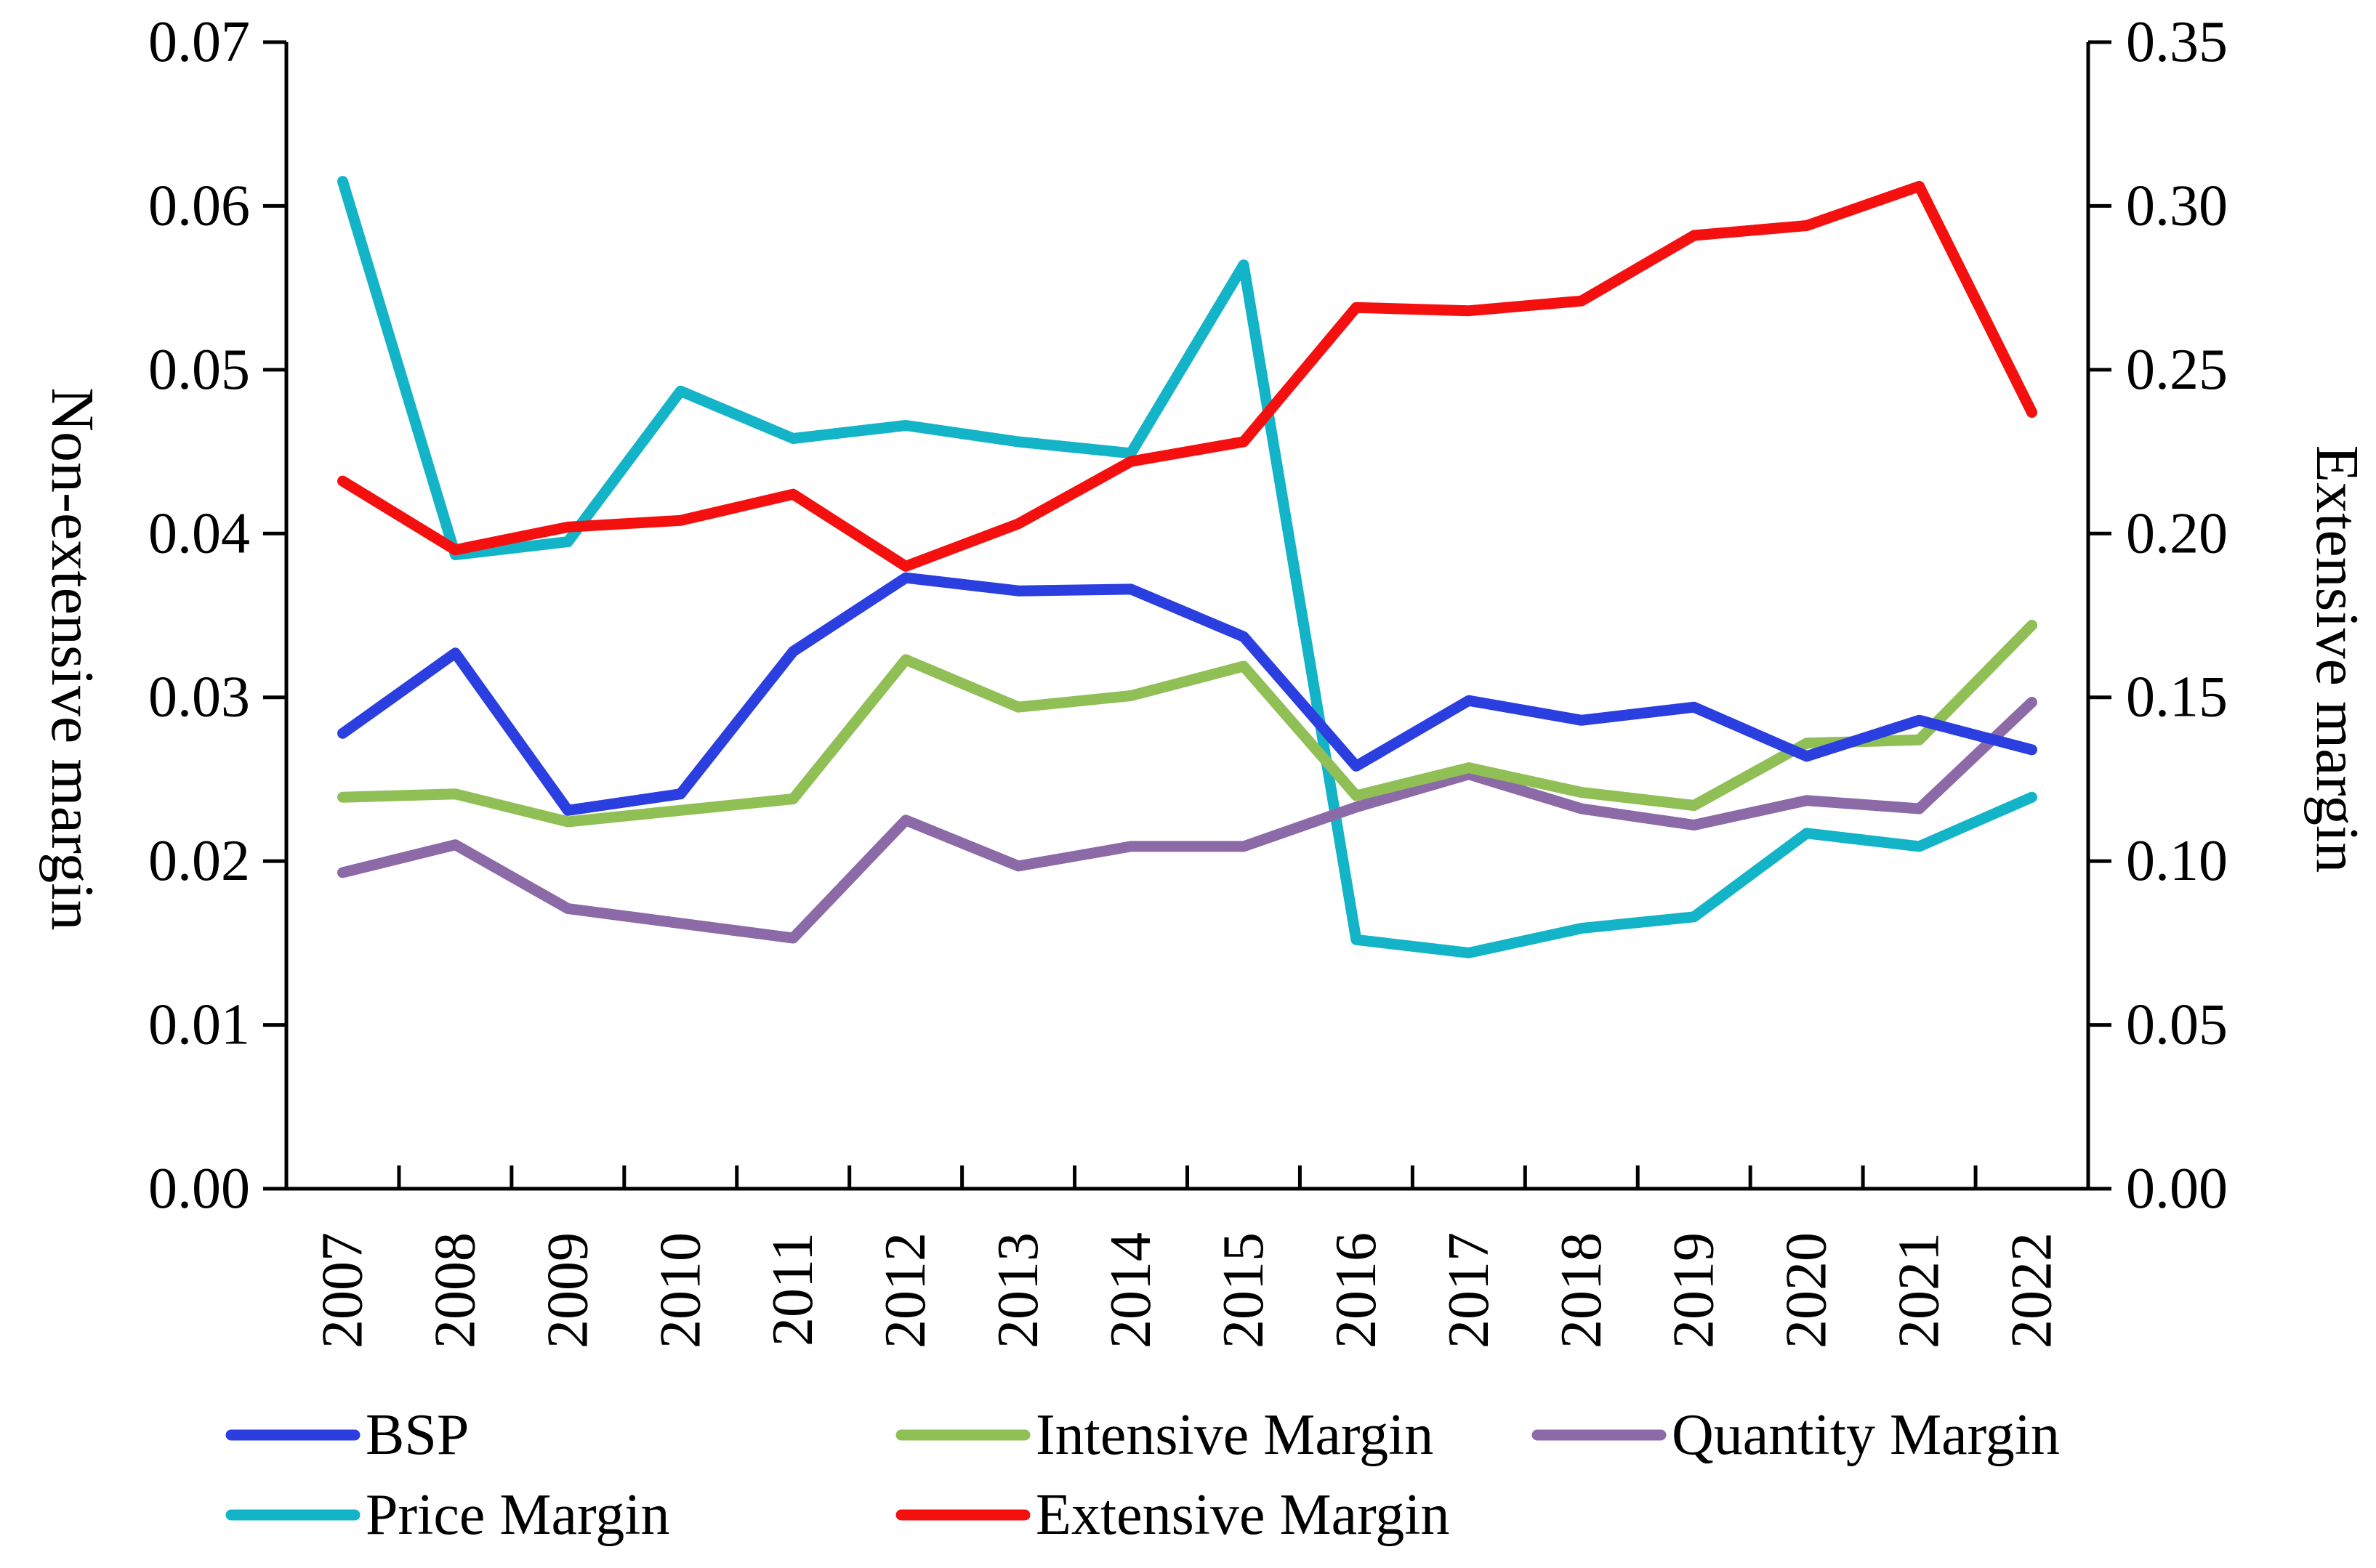  What do you see at coordinates (199, 42) in the screenshot?
I see `left-tick-label: 0.07` at bounding box center [199, 42].